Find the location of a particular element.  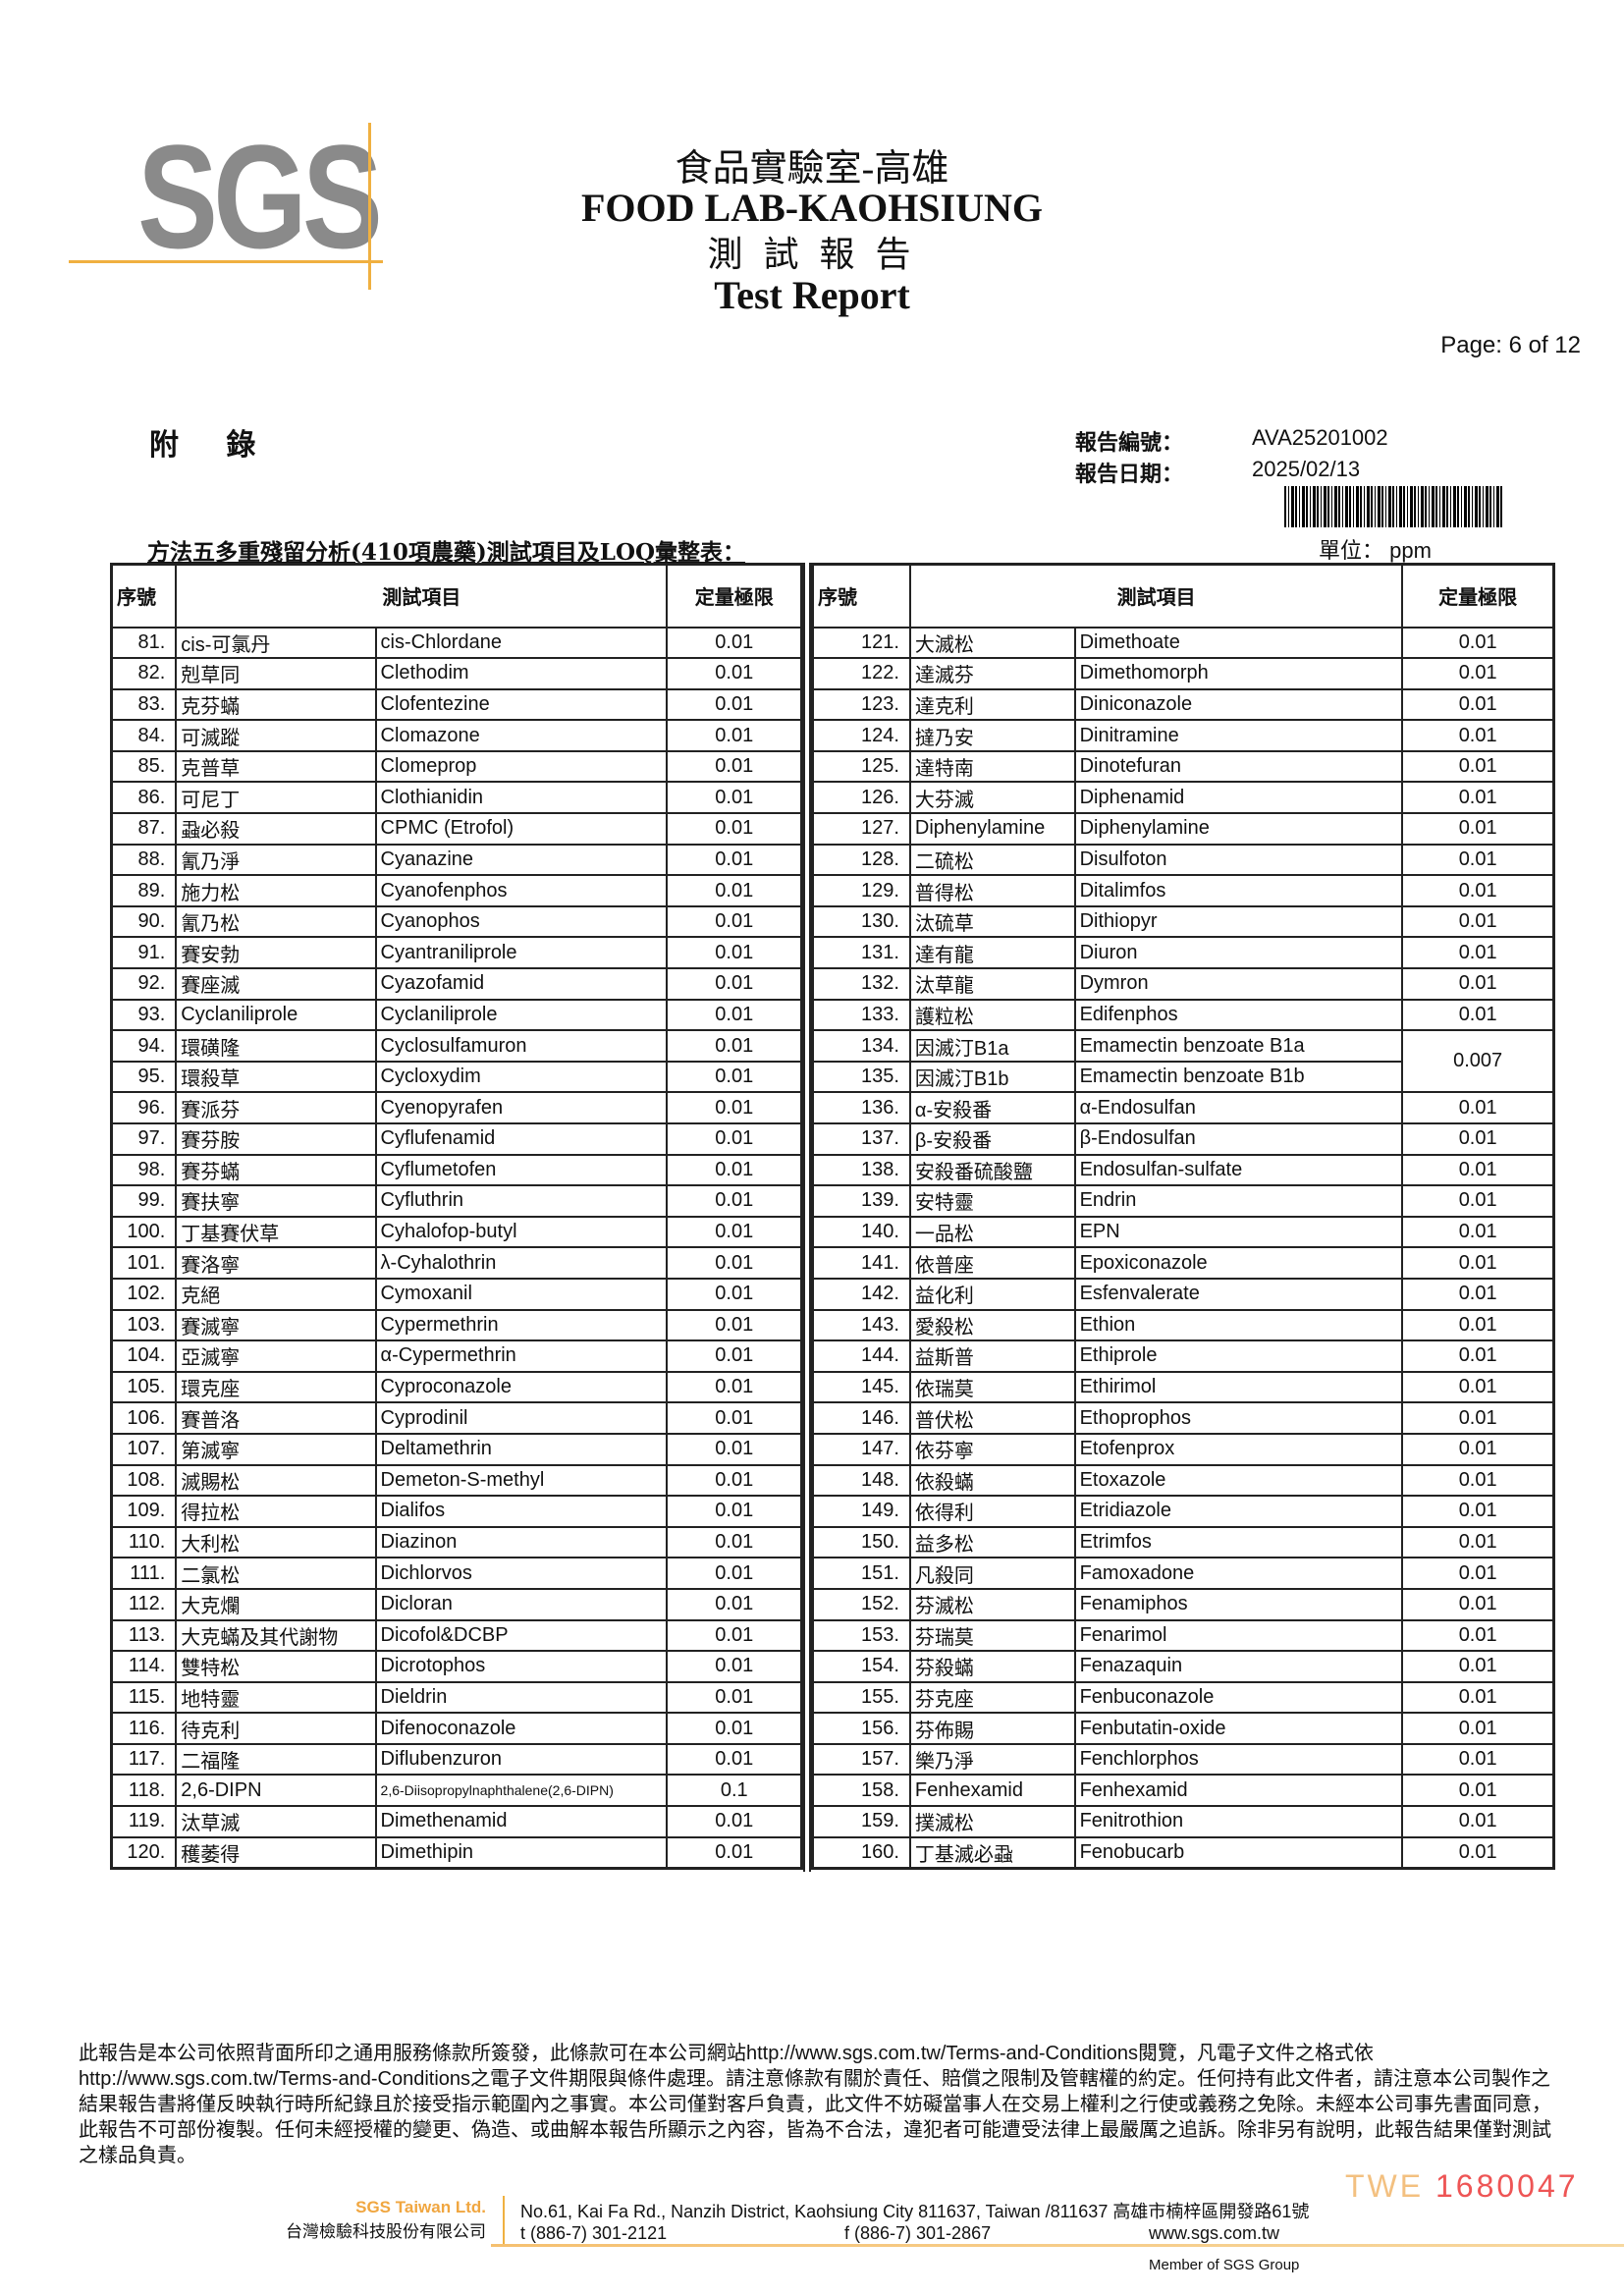

seq-number: 107. is located at coordinates (144, 1449).